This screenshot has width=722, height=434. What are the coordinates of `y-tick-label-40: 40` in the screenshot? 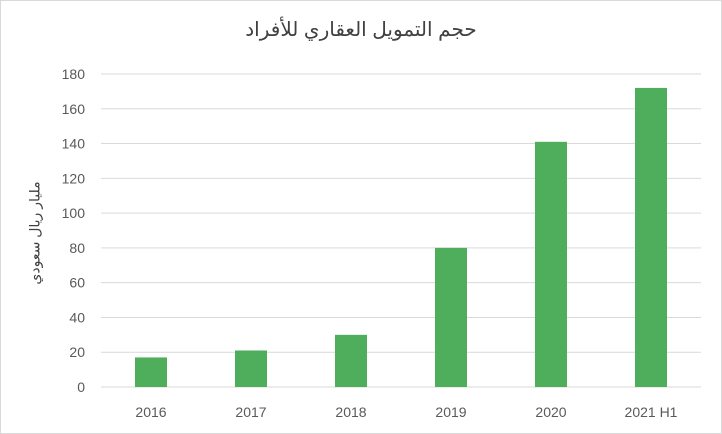 It's located at (77, 317).